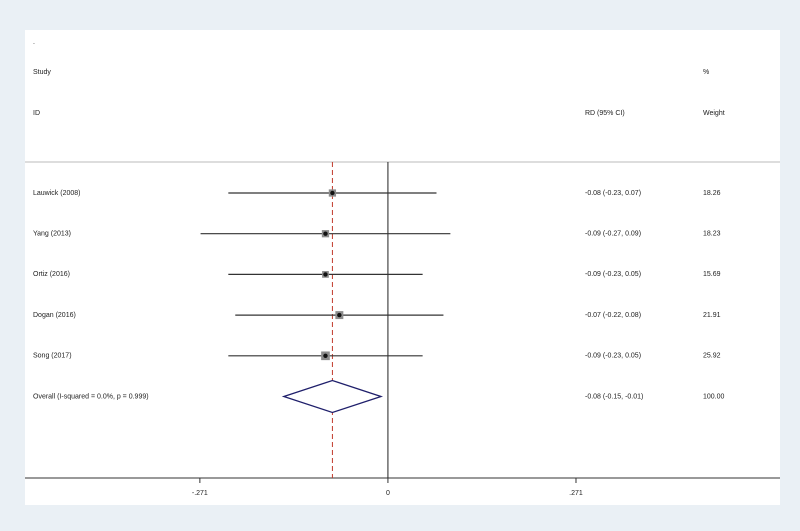  Describe the element at coordinates (34, 42) in the screenshot. I see `chart-title: .` at that location.